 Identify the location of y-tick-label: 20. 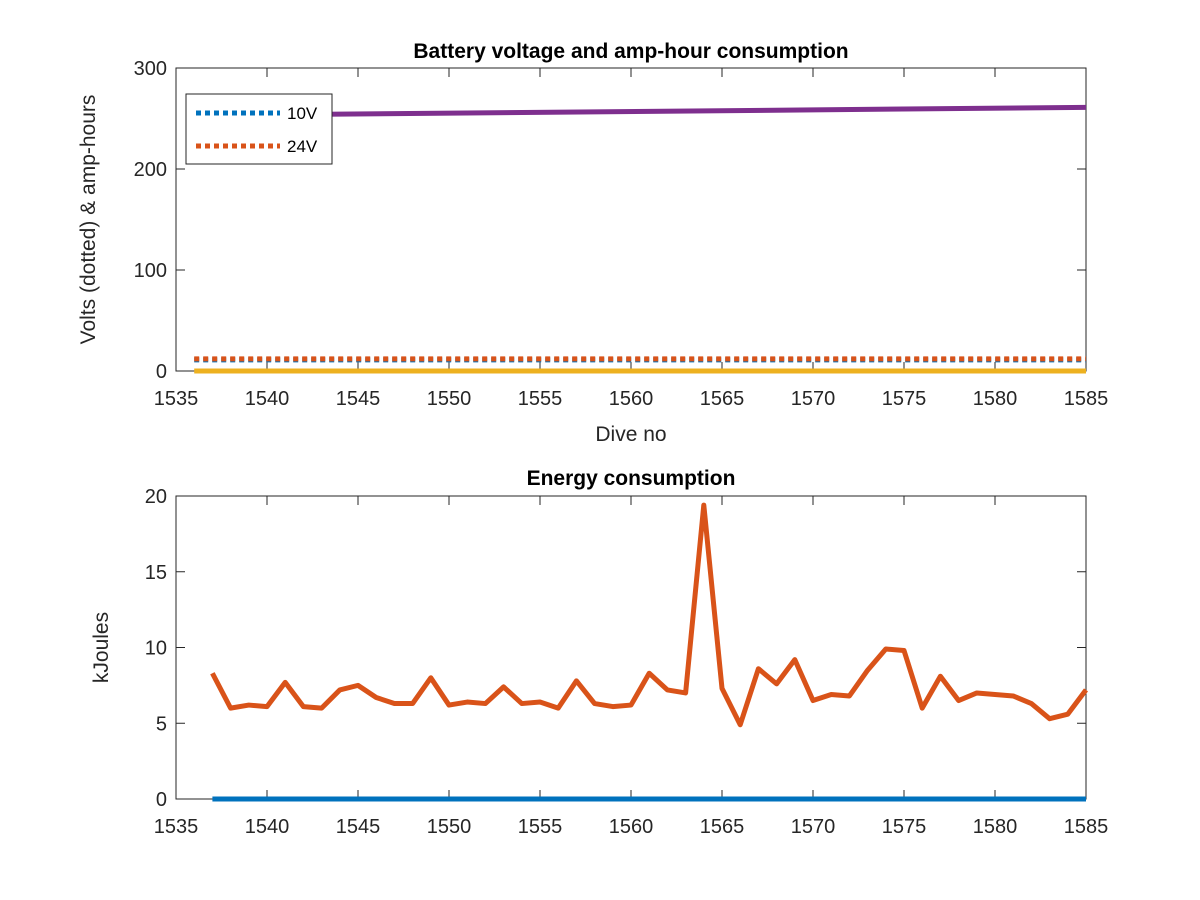
(156, 497).